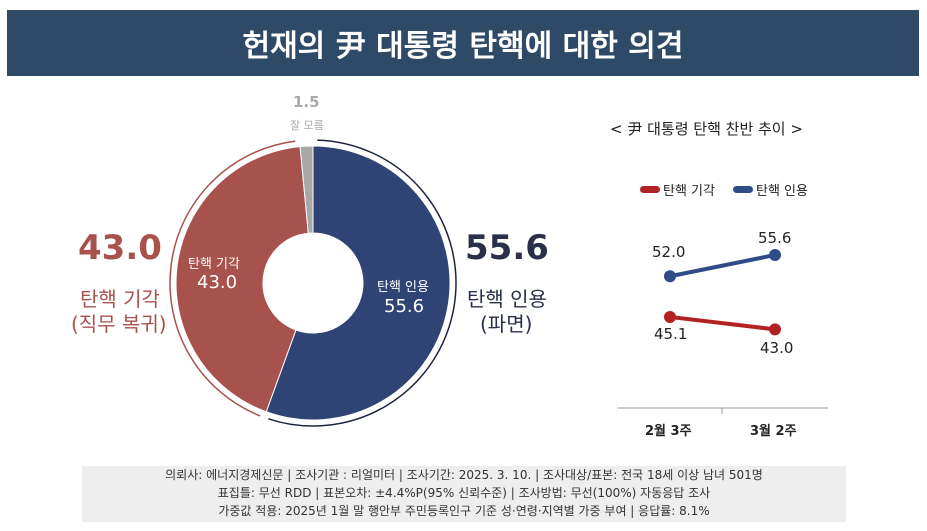 The height and width of the screenshot is (531, 927). I want to click on approve-big-value: 55.6, so click(507, 248).